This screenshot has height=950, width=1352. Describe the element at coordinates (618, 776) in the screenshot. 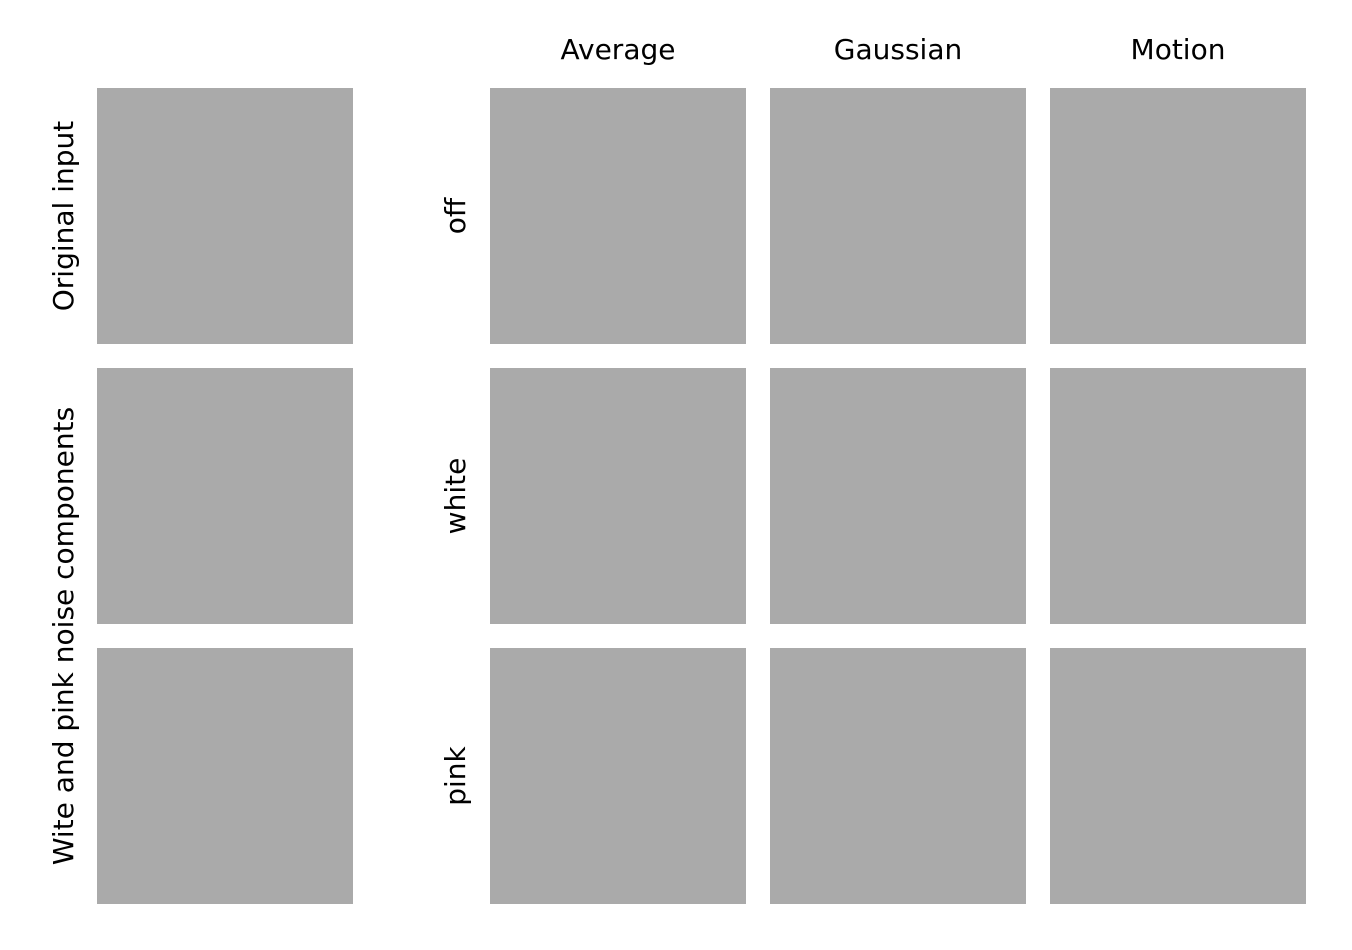

I see `panel-pink-average` at that location.